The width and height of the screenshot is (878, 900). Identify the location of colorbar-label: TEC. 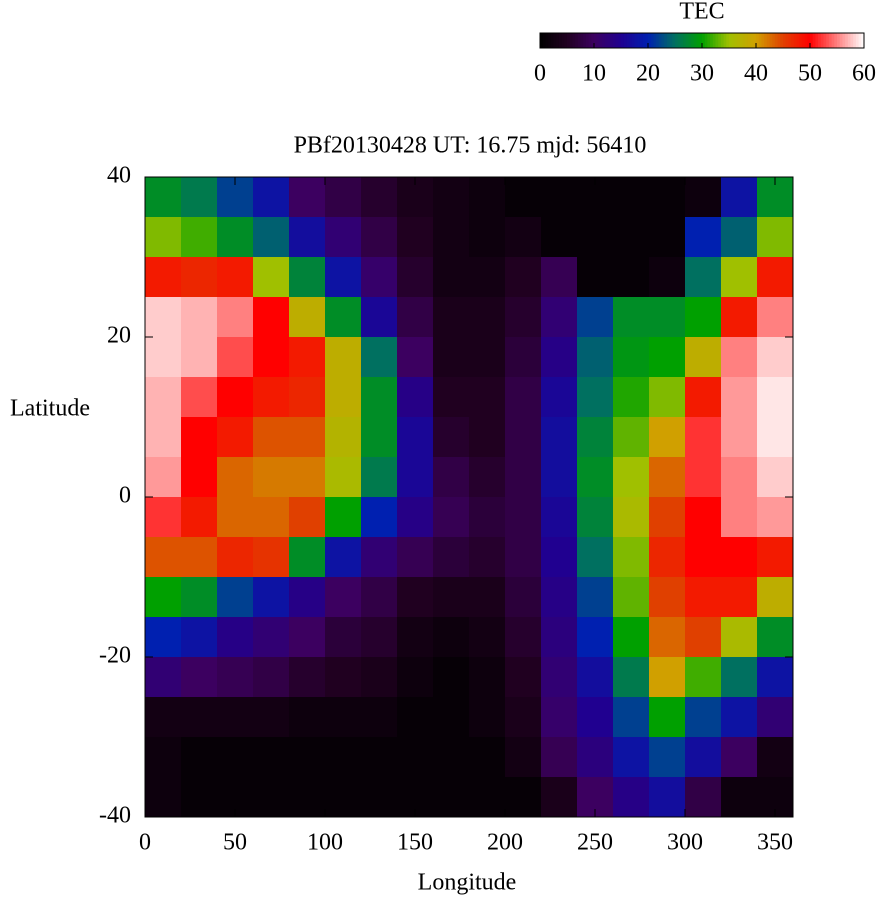
(701, 12).